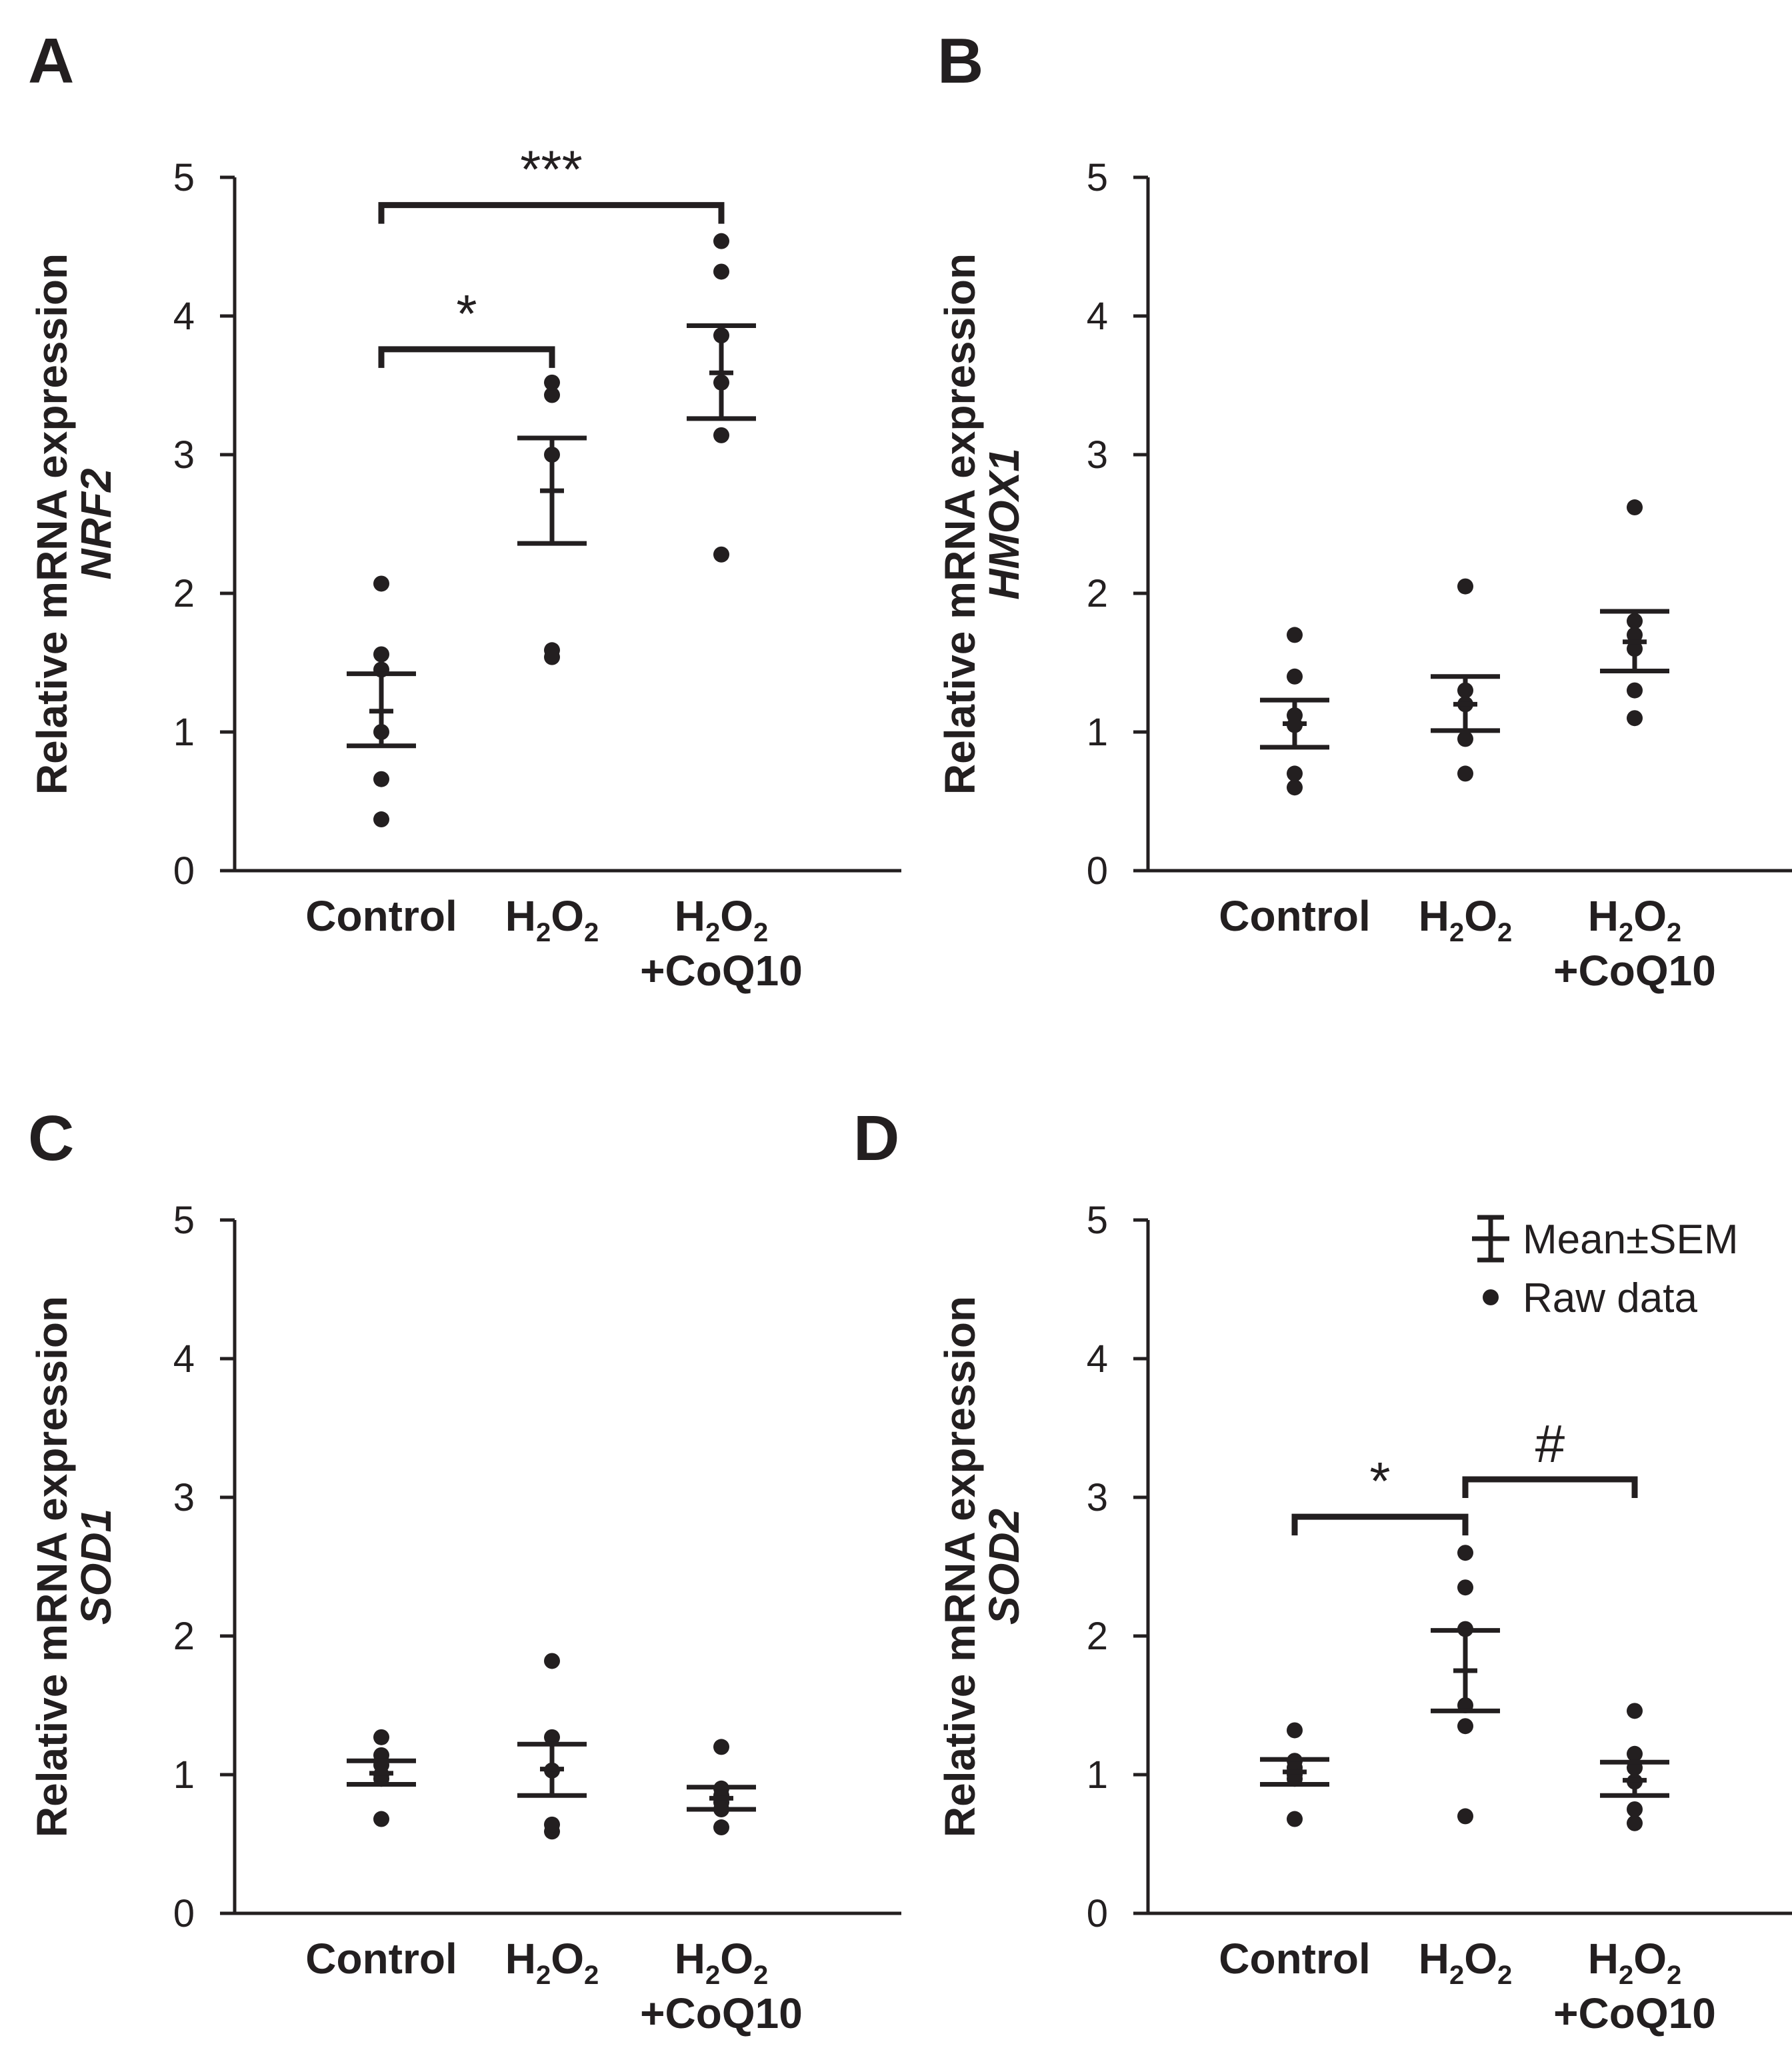  Describe the element at coordinates (1605, 1268) in the screenshot. I see `legend: Mean±SEM Raw data` at that location.